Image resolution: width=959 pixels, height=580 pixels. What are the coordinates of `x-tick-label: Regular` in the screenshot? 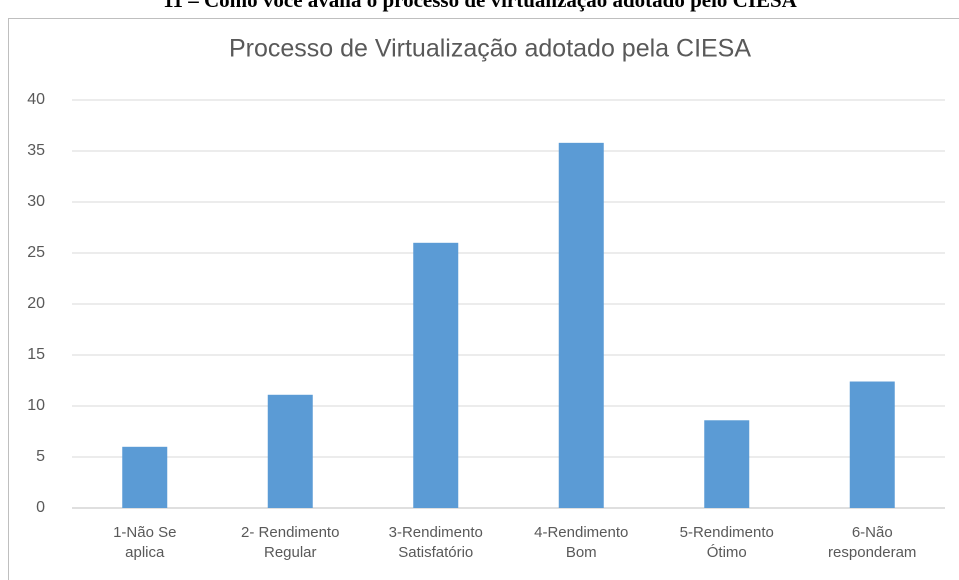 It's located at (290, 552).